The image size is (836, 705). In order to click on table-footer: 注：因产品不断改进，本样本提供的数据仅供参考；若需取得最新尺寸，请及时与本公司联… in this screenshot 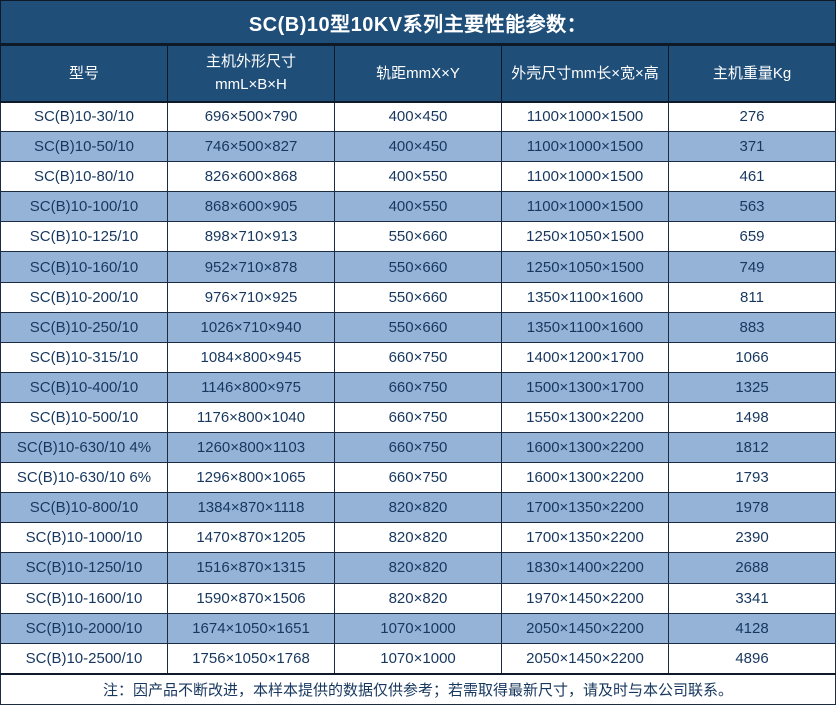, I will do `click(418, 688)`.